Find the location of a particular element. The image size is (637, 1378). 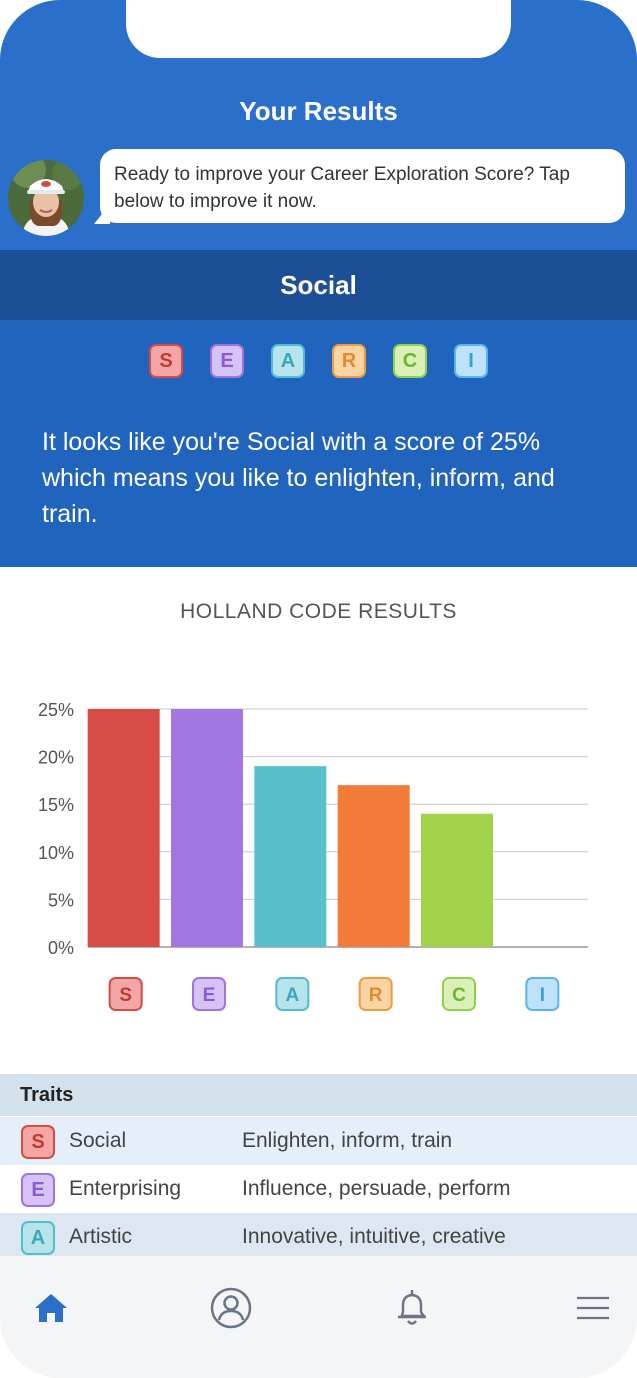

x-tick-label: A is located at coordinates (292, 995).